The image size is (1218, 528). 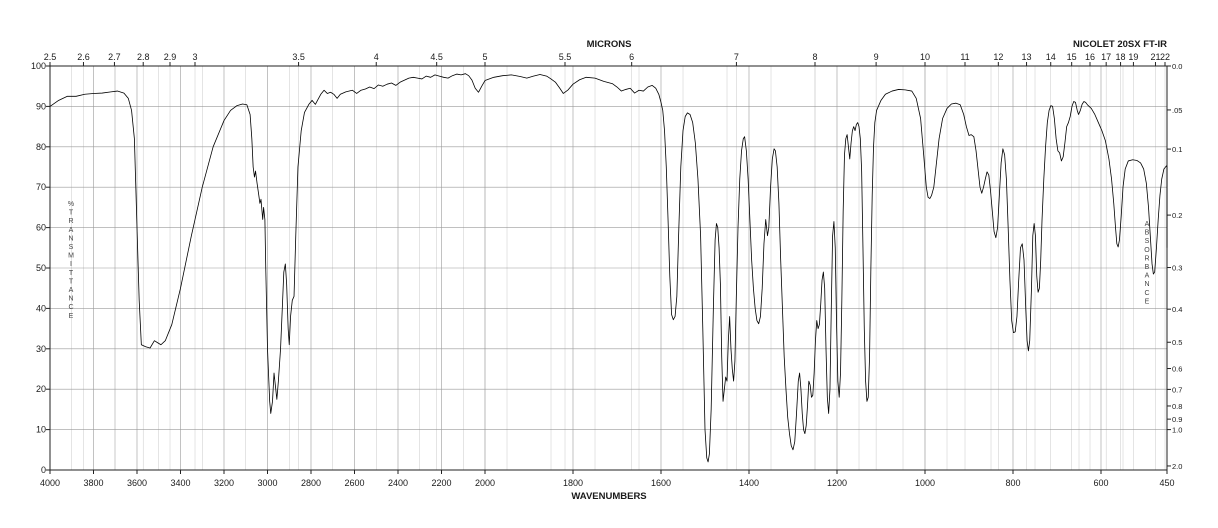 What do you see at coordinates (41, 147) in the screenshot?
I see `y-tick-label: 80` at bounding box center [41, 147].